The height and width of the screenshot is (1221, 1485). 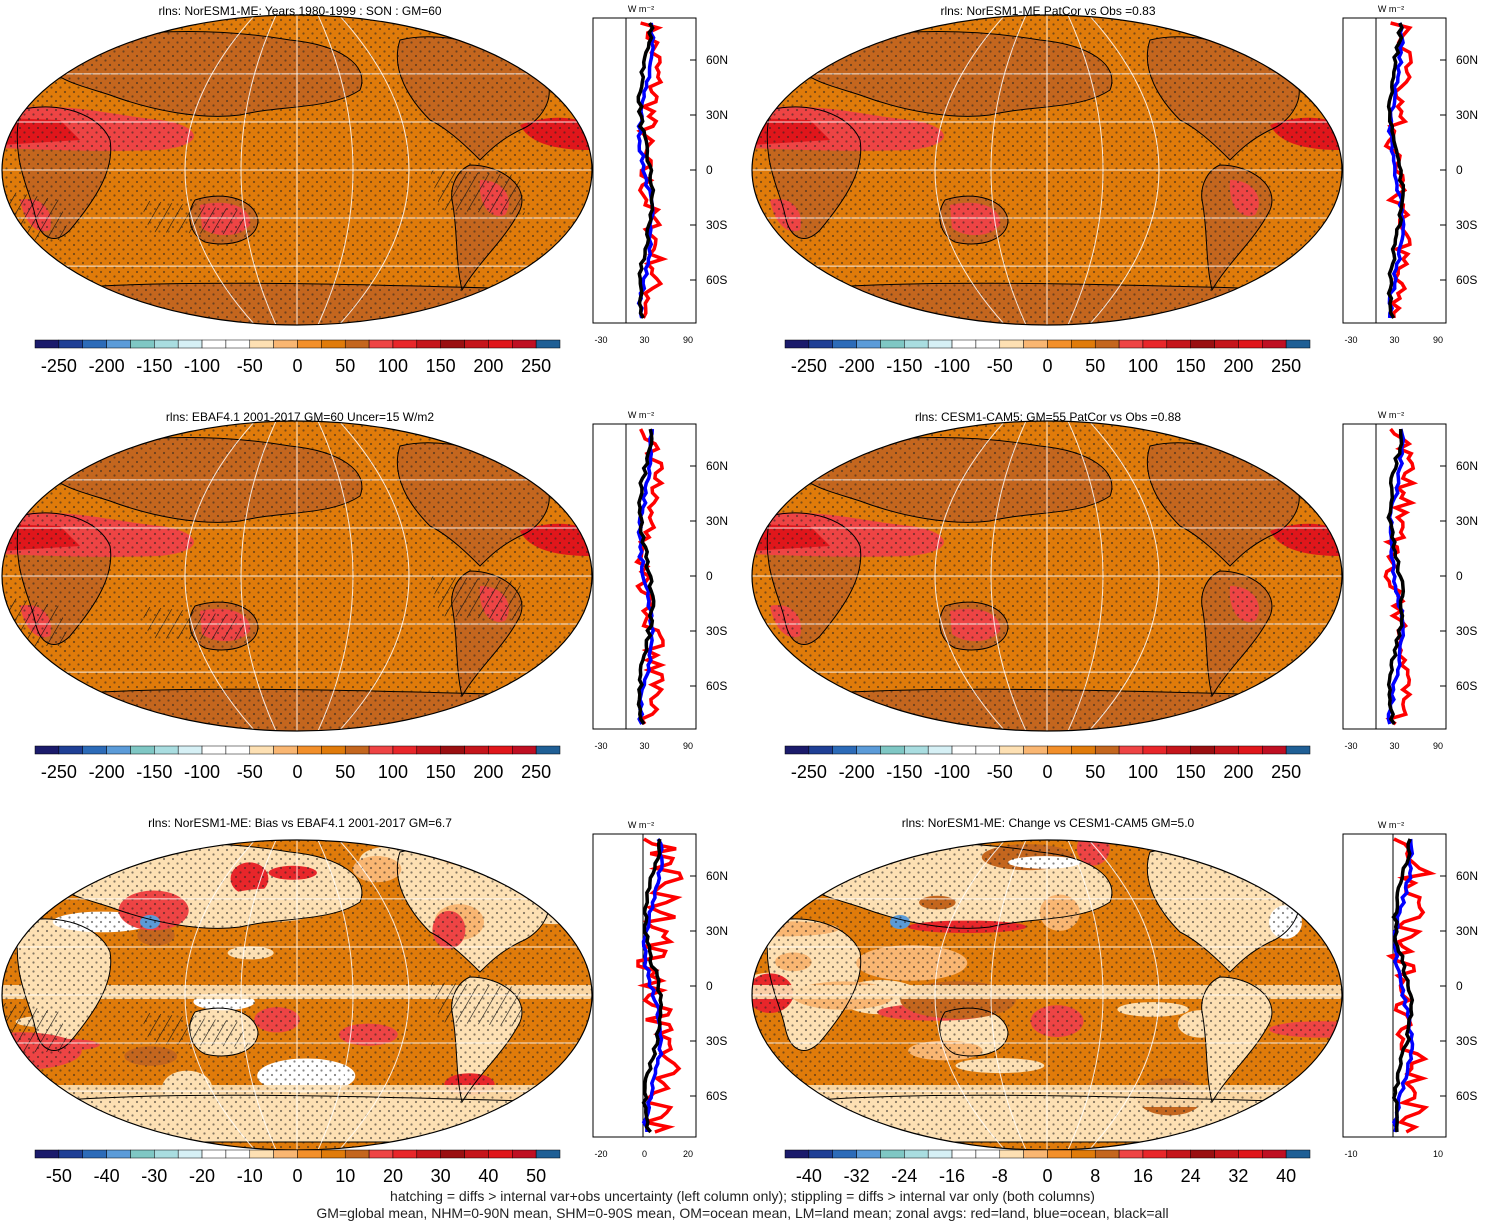 What do you see at coordinates (1438, 340) in the screenshot?
I see `zonal-tick-label: 90` at bounding box center [1438, 340].